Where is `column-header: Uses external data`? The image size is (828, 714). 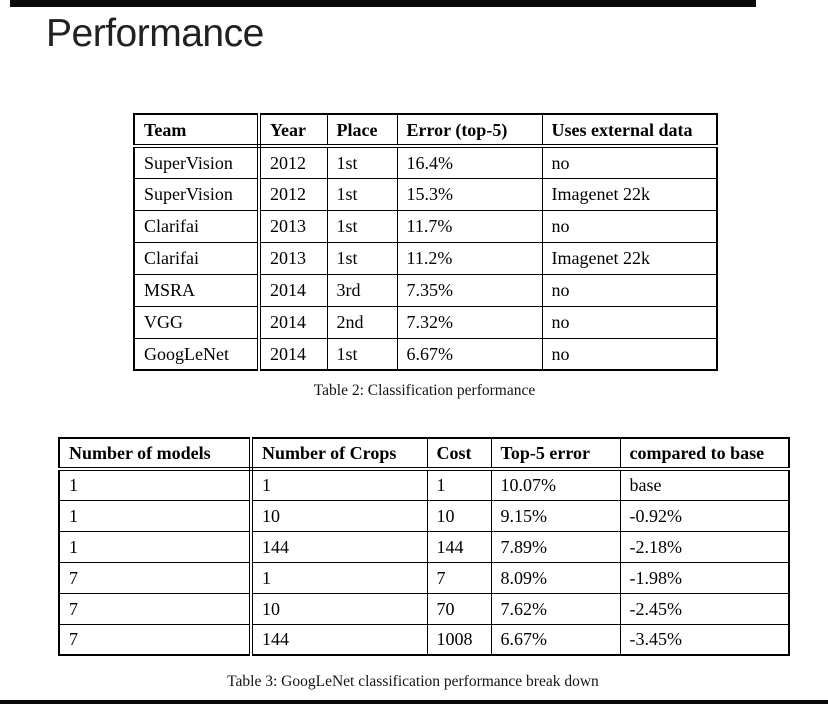 column-header: Uses external data is located at coordinates (629, 130).